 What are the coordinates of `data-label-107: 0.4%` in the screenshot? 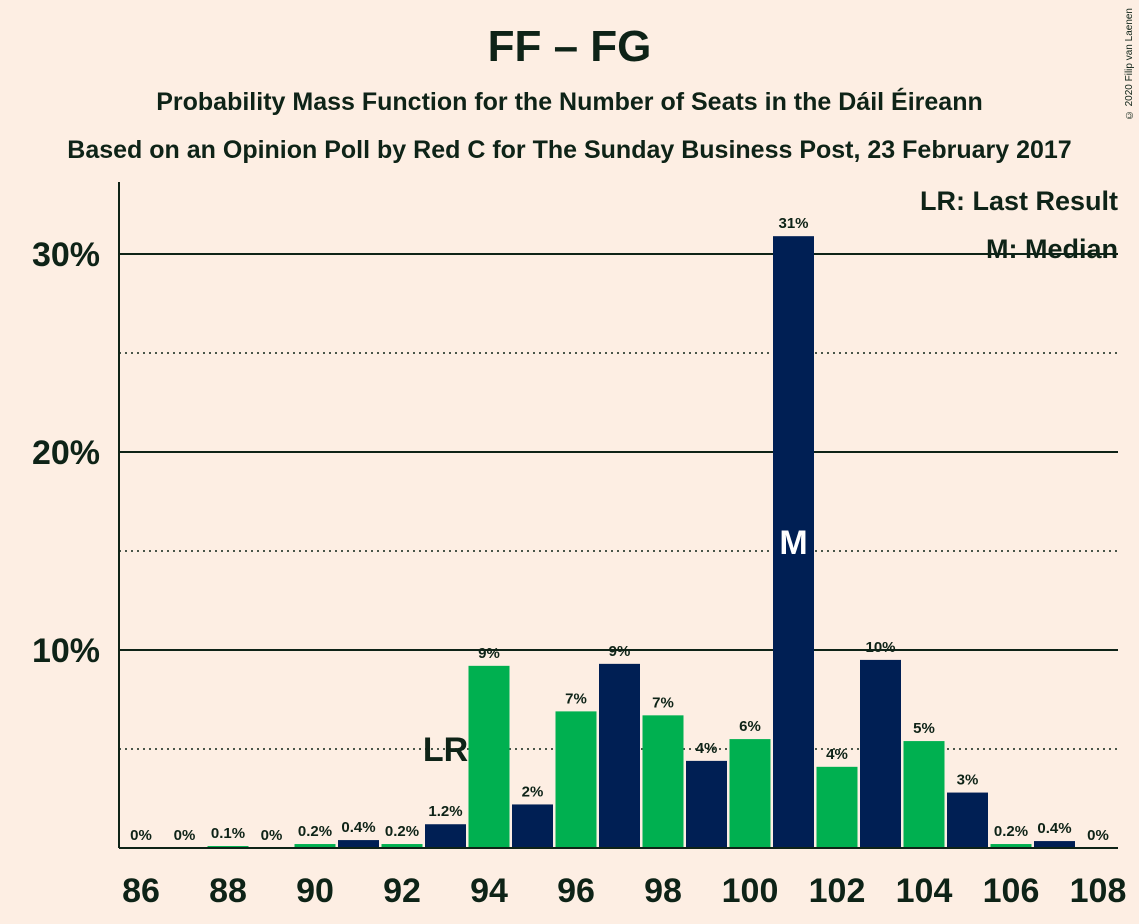 It's located at (1054, 828).